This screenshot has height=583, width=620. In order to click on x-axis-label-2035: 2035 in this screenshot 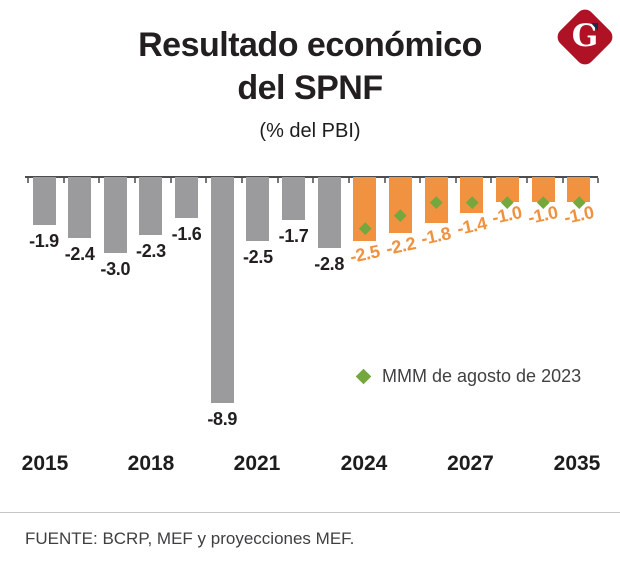, I will do `click(577, 463)`.